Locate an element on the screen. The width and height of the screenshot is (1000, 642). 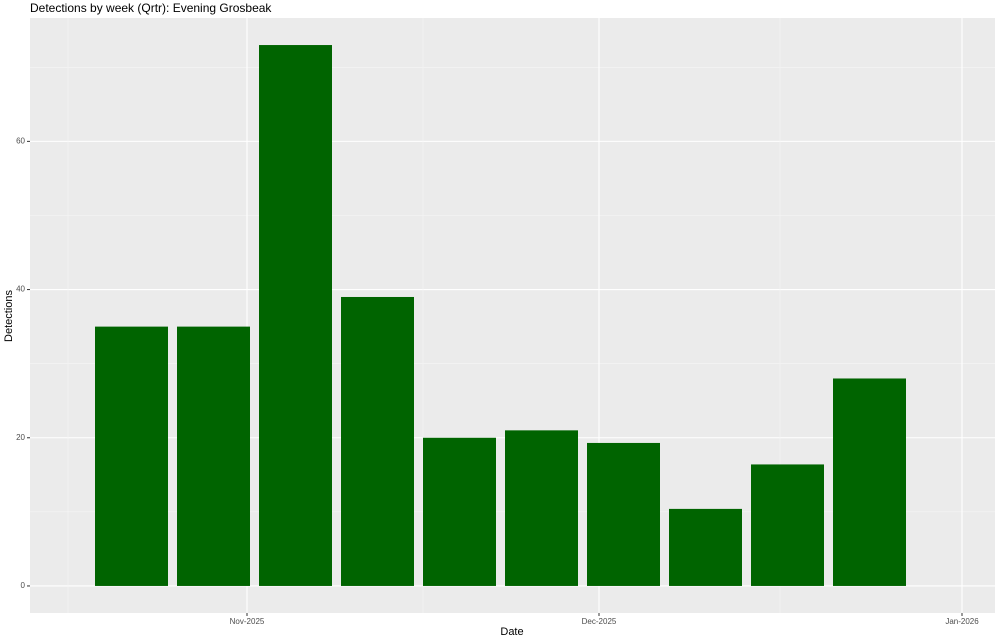
y-tick-label: 60 is located at coordinates (20, 140).